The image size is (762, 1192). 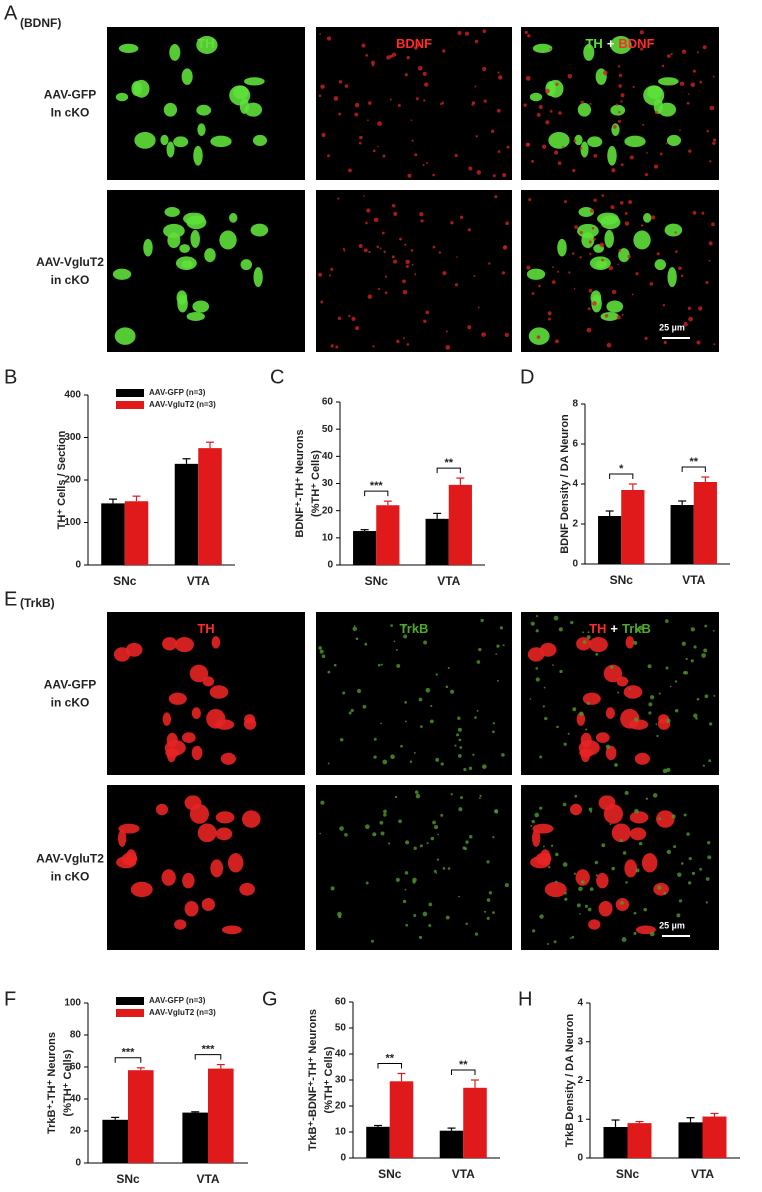 I want to click on micrograph, so click(x=206, y=693).